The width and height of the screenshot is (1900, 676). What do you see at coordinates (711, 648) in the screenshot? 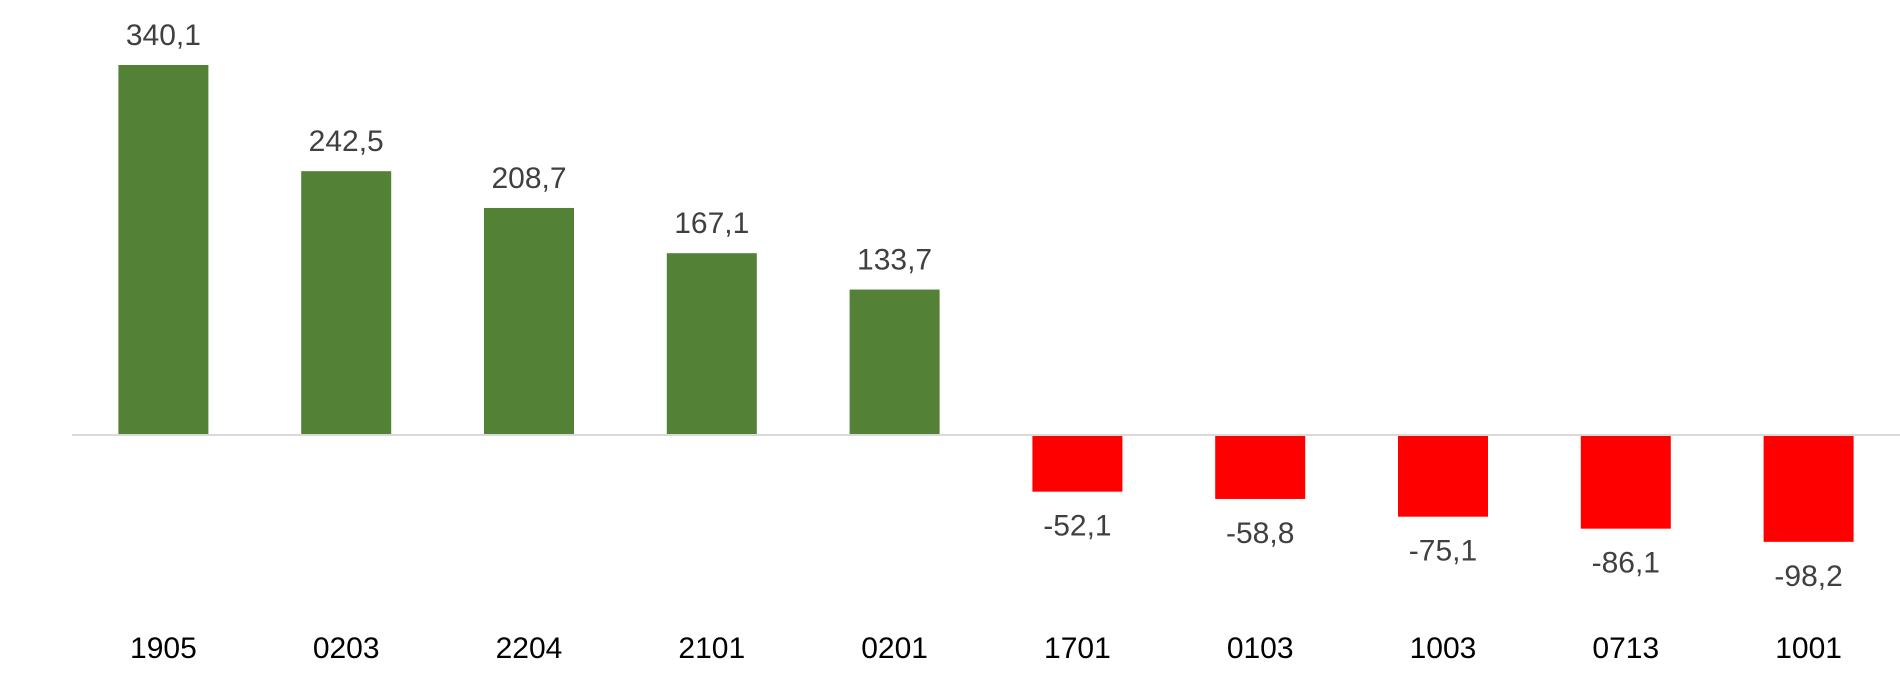
I see `category-label-2101: 2101` at bounding box center [711, 648].